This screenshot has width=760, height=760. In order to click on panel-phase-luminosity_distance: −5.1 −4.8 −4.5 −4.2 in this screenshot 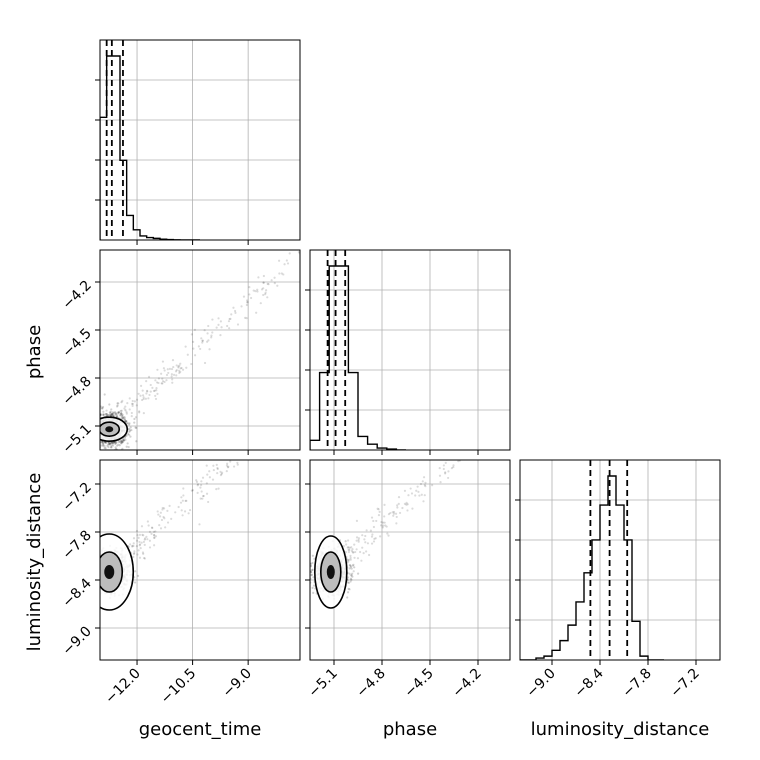, I will do `click(408, 553)`.